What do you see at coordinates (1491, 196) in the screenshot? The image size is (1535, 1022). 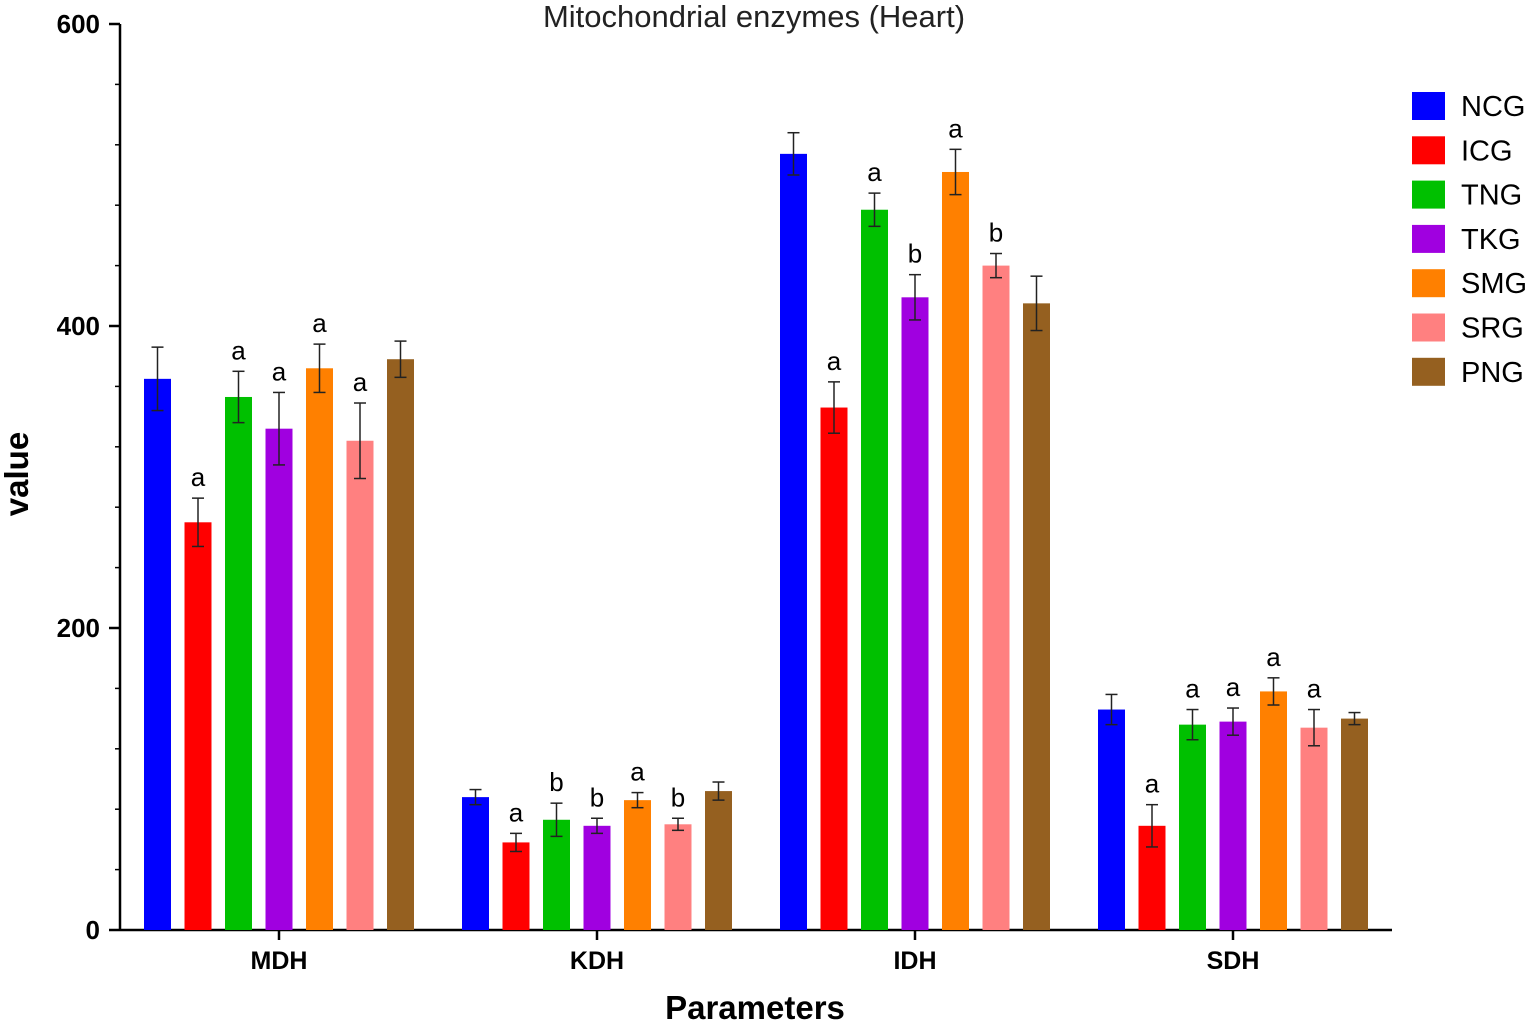 I see `legend-label: TNG` at bounding box center [1491, 196].